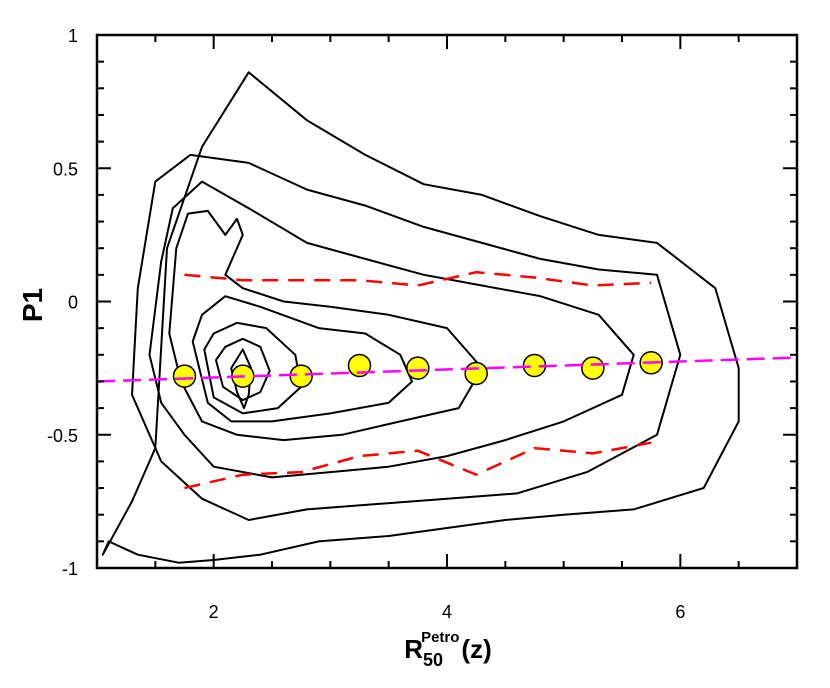  Describe the element at coordinates (32, 305) in the screenshot. I see `y-axis-title: P1` at that location.